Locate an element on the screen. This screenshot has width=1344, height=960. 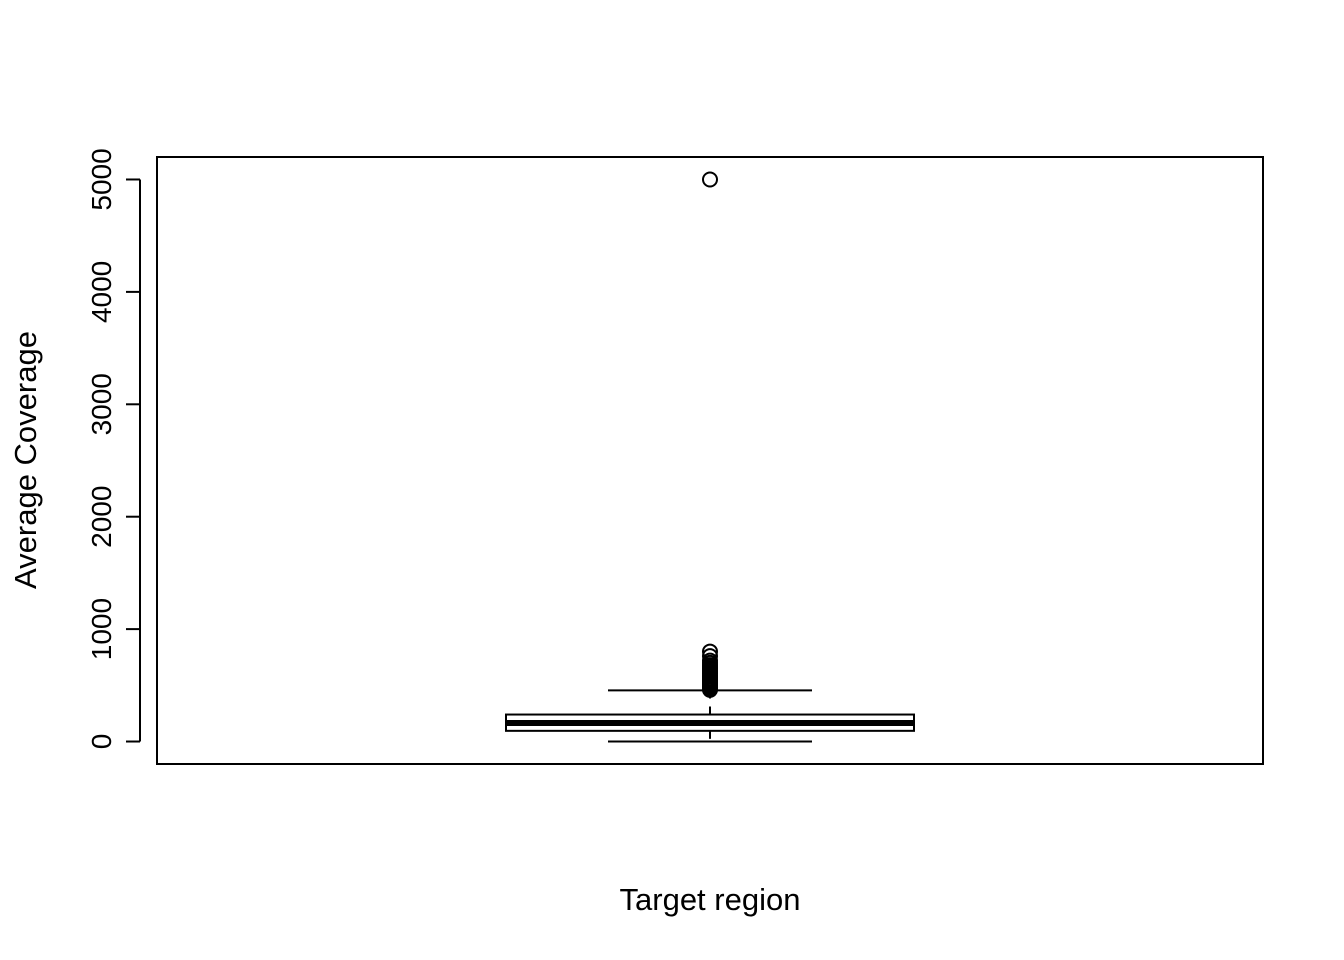
y-tick-label: 4000 is located at coordinates (101, 292).